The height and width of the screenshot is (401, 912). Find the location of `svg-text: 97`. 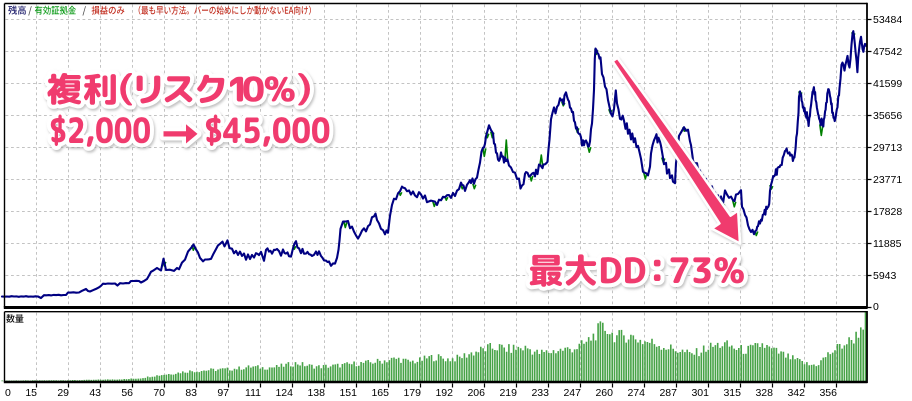

svg-text: 97 is located at coordinates (223, 393).